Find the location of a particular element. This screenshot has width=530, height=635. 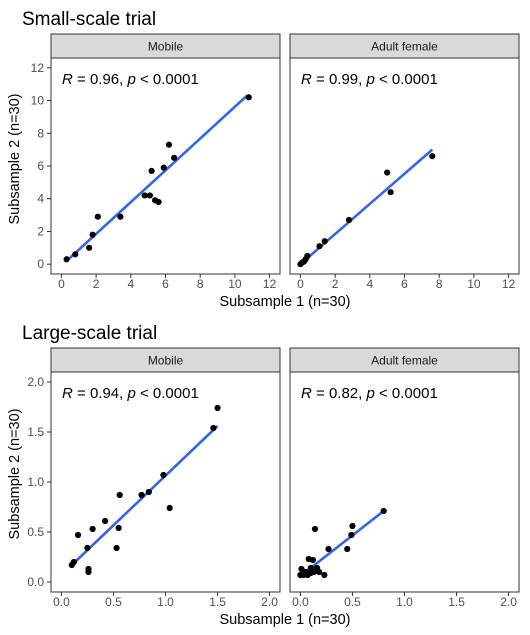

annotation-r-value: = 0.99, is located at coordinates (339, 79).